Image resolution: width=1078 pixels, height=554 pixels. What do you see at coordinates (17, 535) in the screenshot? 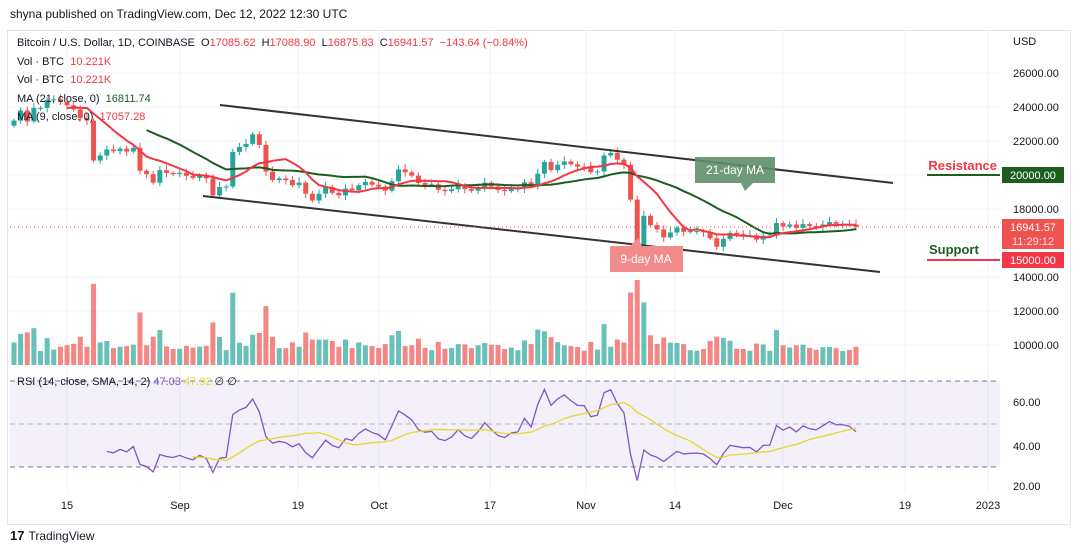
I see `tv-logo-icon: 17` at bounding box center [17, 535].